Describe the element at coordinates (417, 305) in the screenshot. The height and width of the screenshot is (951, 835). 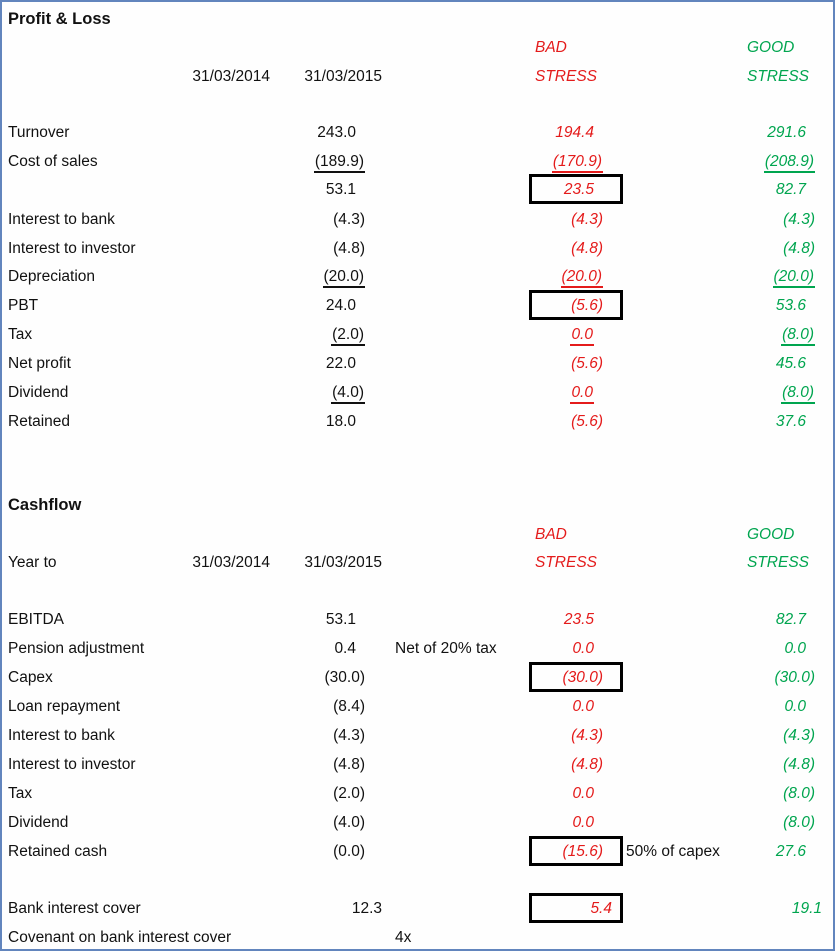
I see `table-row-pbt: PBT 24.0 (5.6) 53.6` at that location.